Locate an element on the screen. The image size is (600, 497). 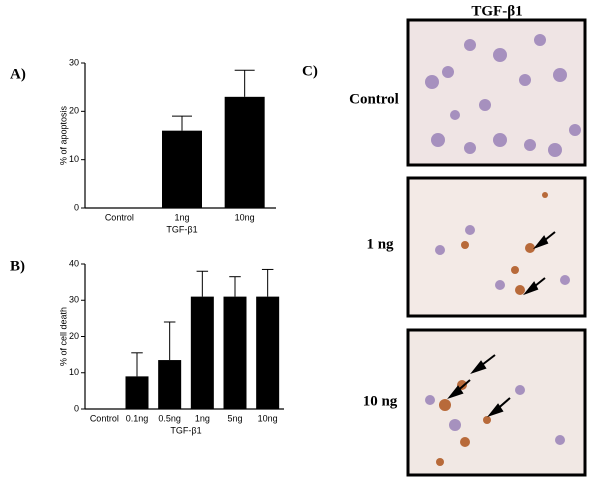
y-axis-label: % of cell death is located at coordinates (63, 336).